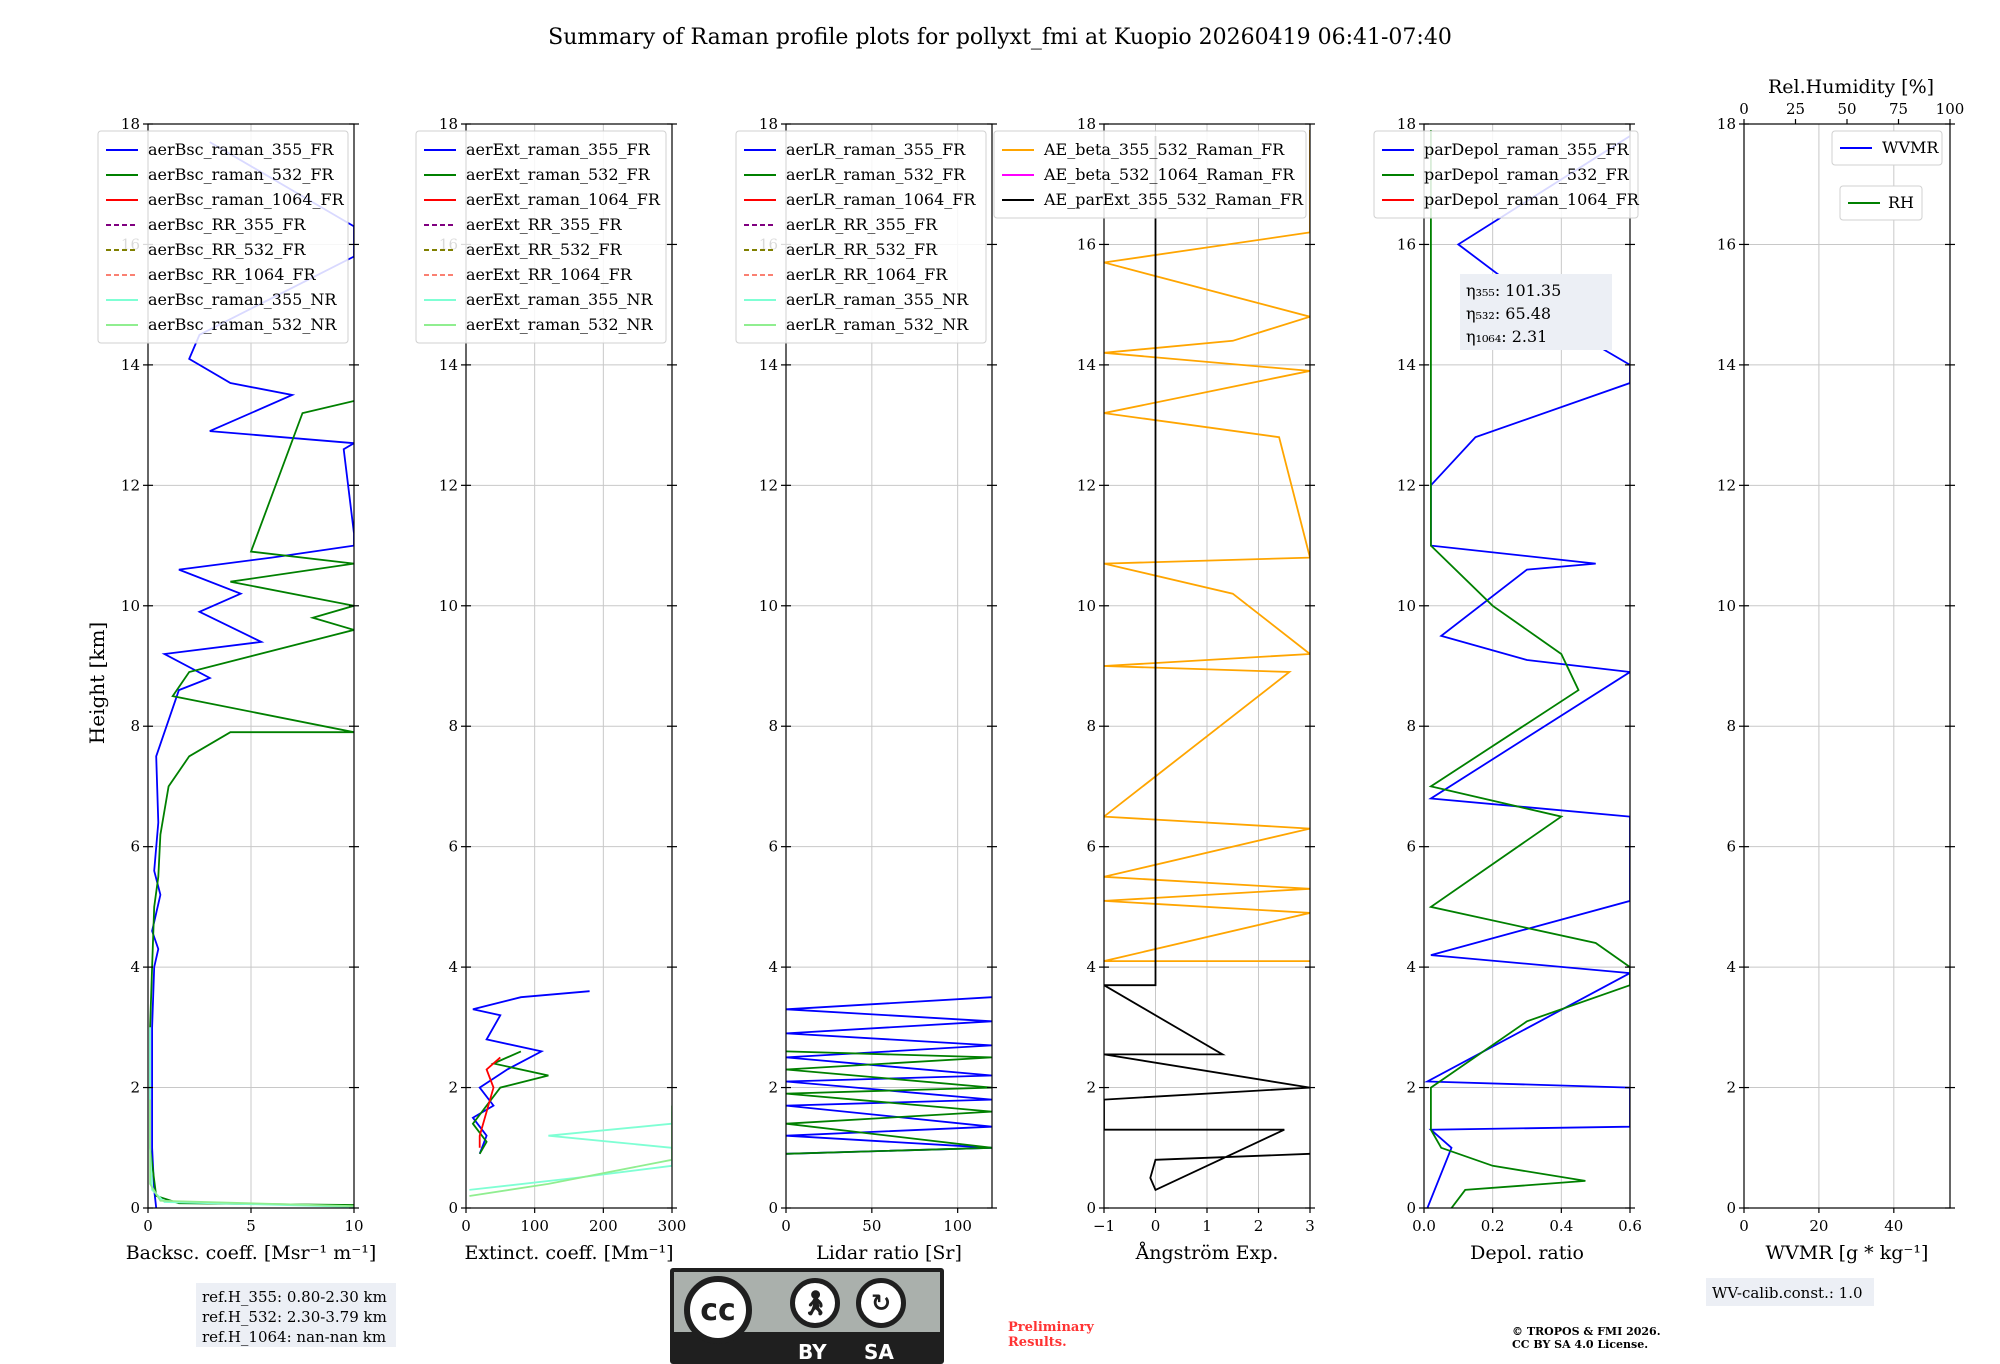  I want to click on legend-label: AE_parExt_355_532_Raman_FR, so click(1173, 199).